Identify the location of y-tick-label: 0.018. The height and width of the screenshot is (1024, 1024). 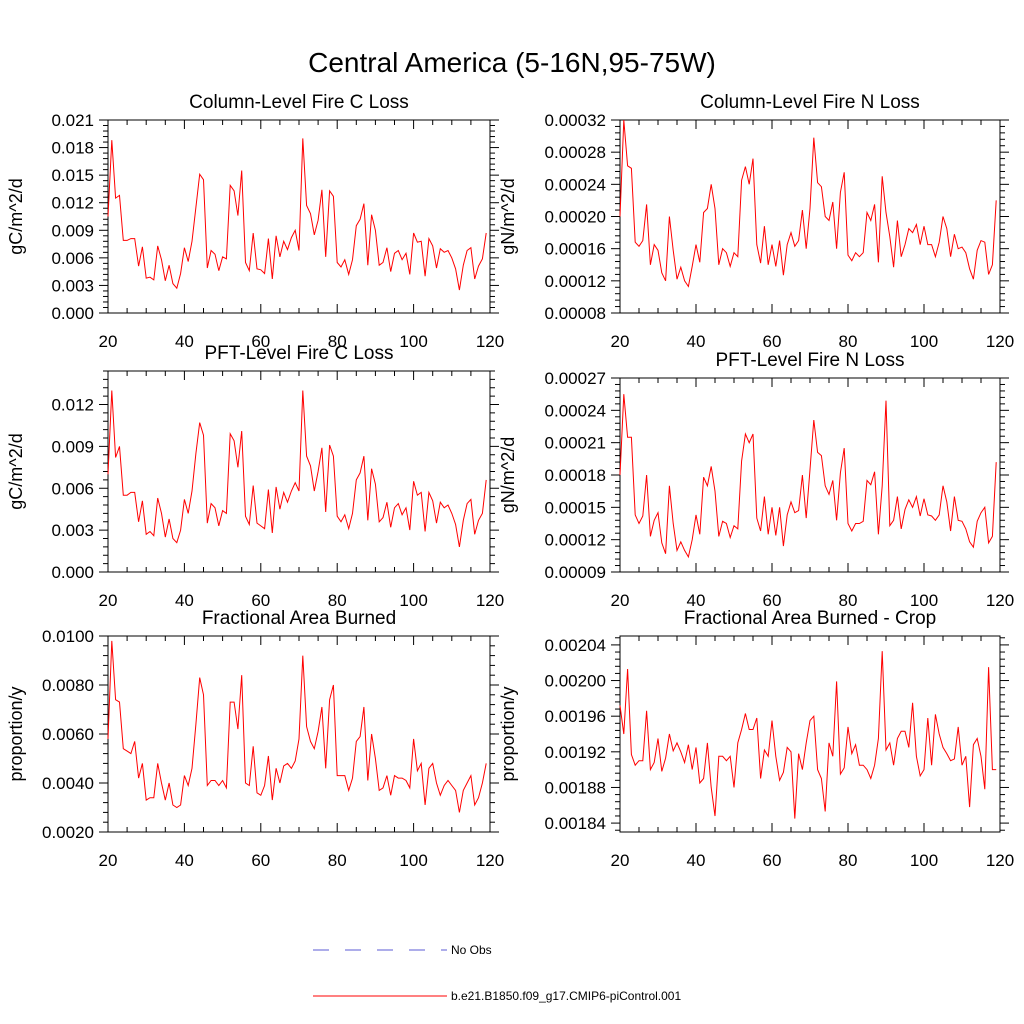
(72, 148).